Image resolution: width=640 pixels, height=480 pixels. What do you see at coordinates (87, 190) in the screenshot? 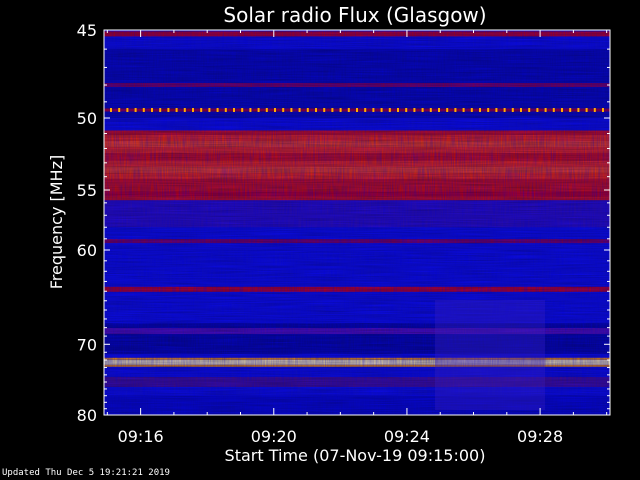
I see `y-tick-label: 55` at bounding box center [87, 190].